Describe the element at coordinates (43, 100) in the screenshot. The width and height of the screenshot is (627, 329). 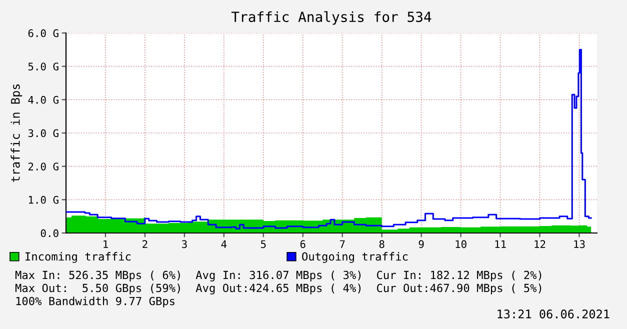
I see `y-tick-label: 4.0 G` at that location.